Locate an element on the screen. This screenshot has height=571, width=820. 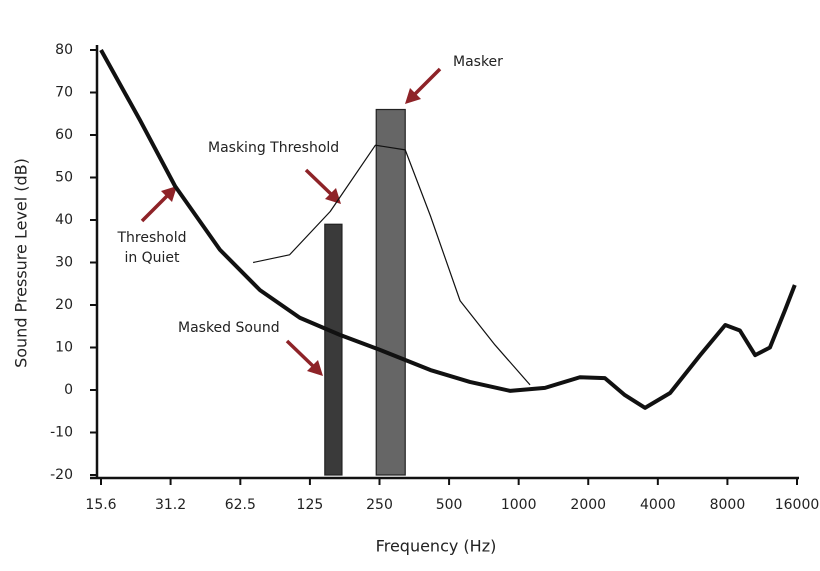
x-tick-label: 4000 is located at coordinates (658, 505).